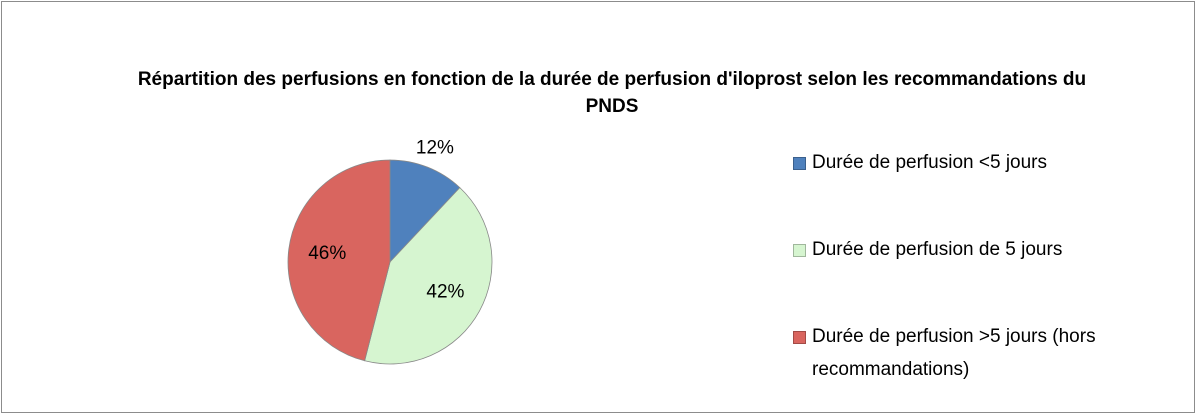  I want to click on legend-item: Durée de perfusion <5 jours, so click(975, 162).